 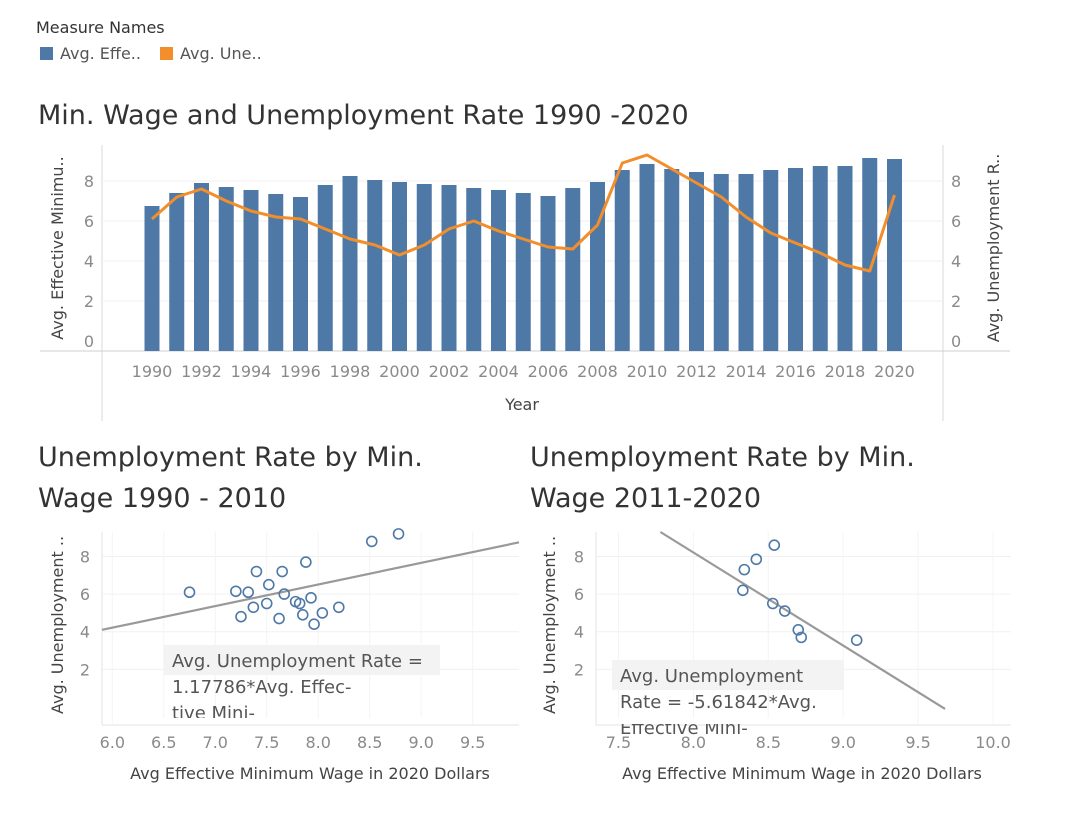 I want to click on bar-2000, so click(x=399, y=266).